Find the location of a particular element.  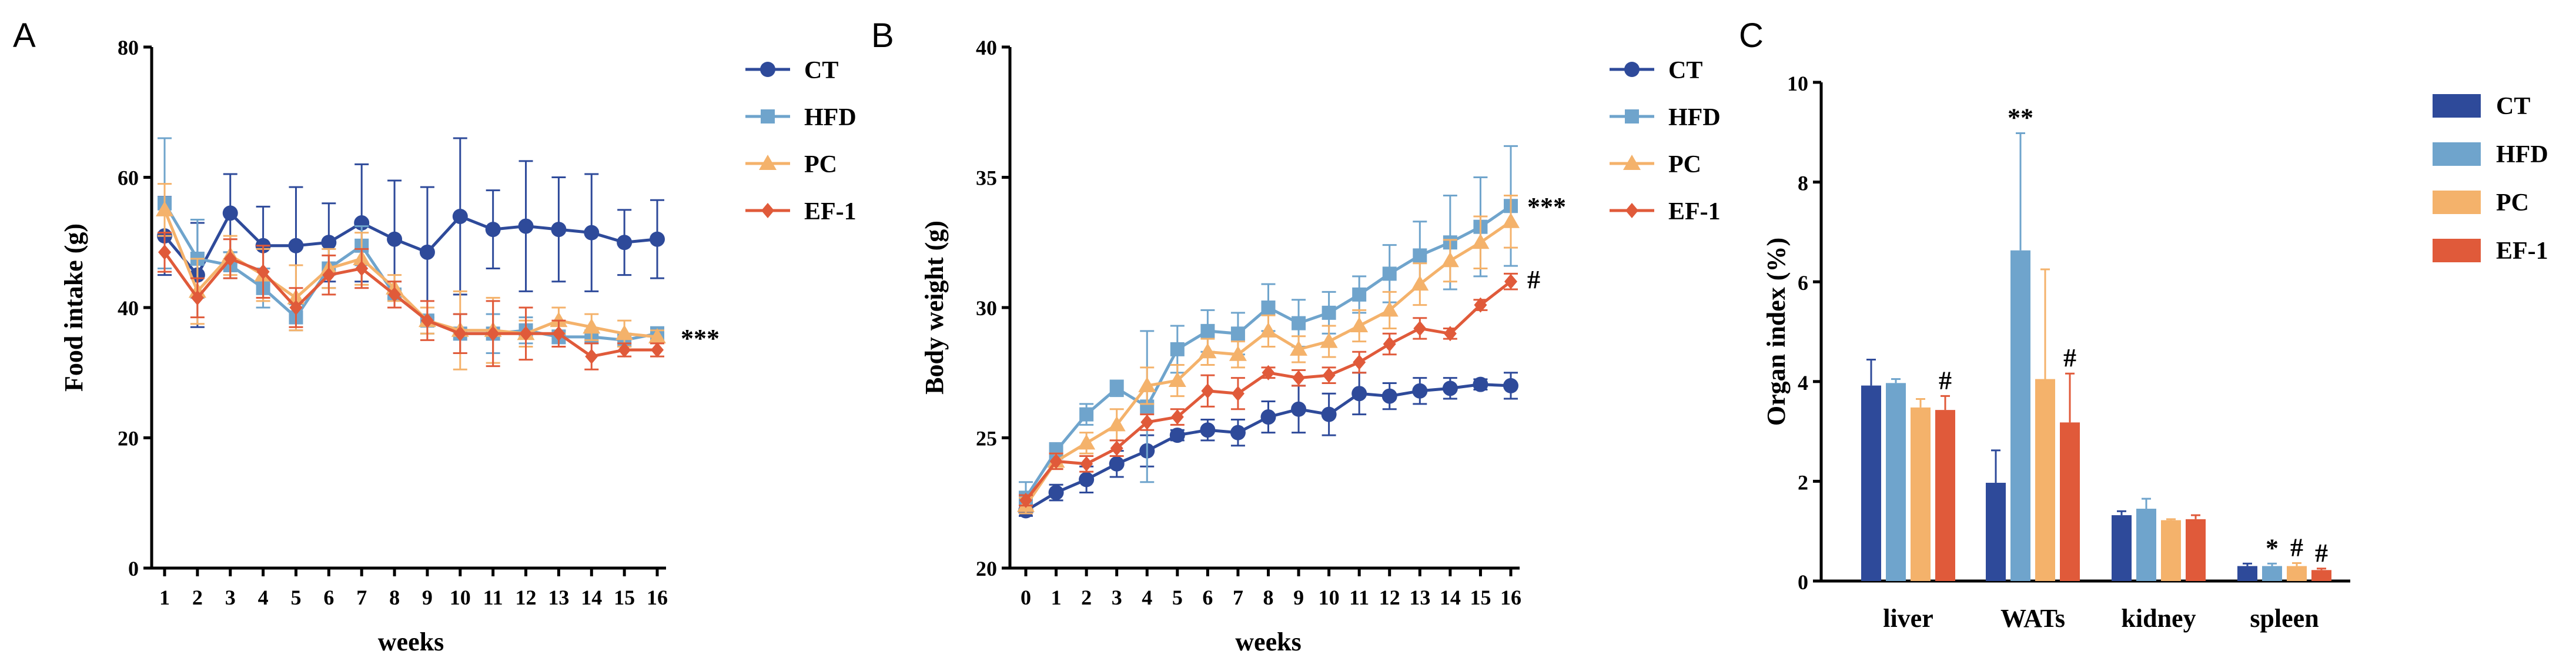

x-tick-label: 8 is located at coordinates (394, 598).